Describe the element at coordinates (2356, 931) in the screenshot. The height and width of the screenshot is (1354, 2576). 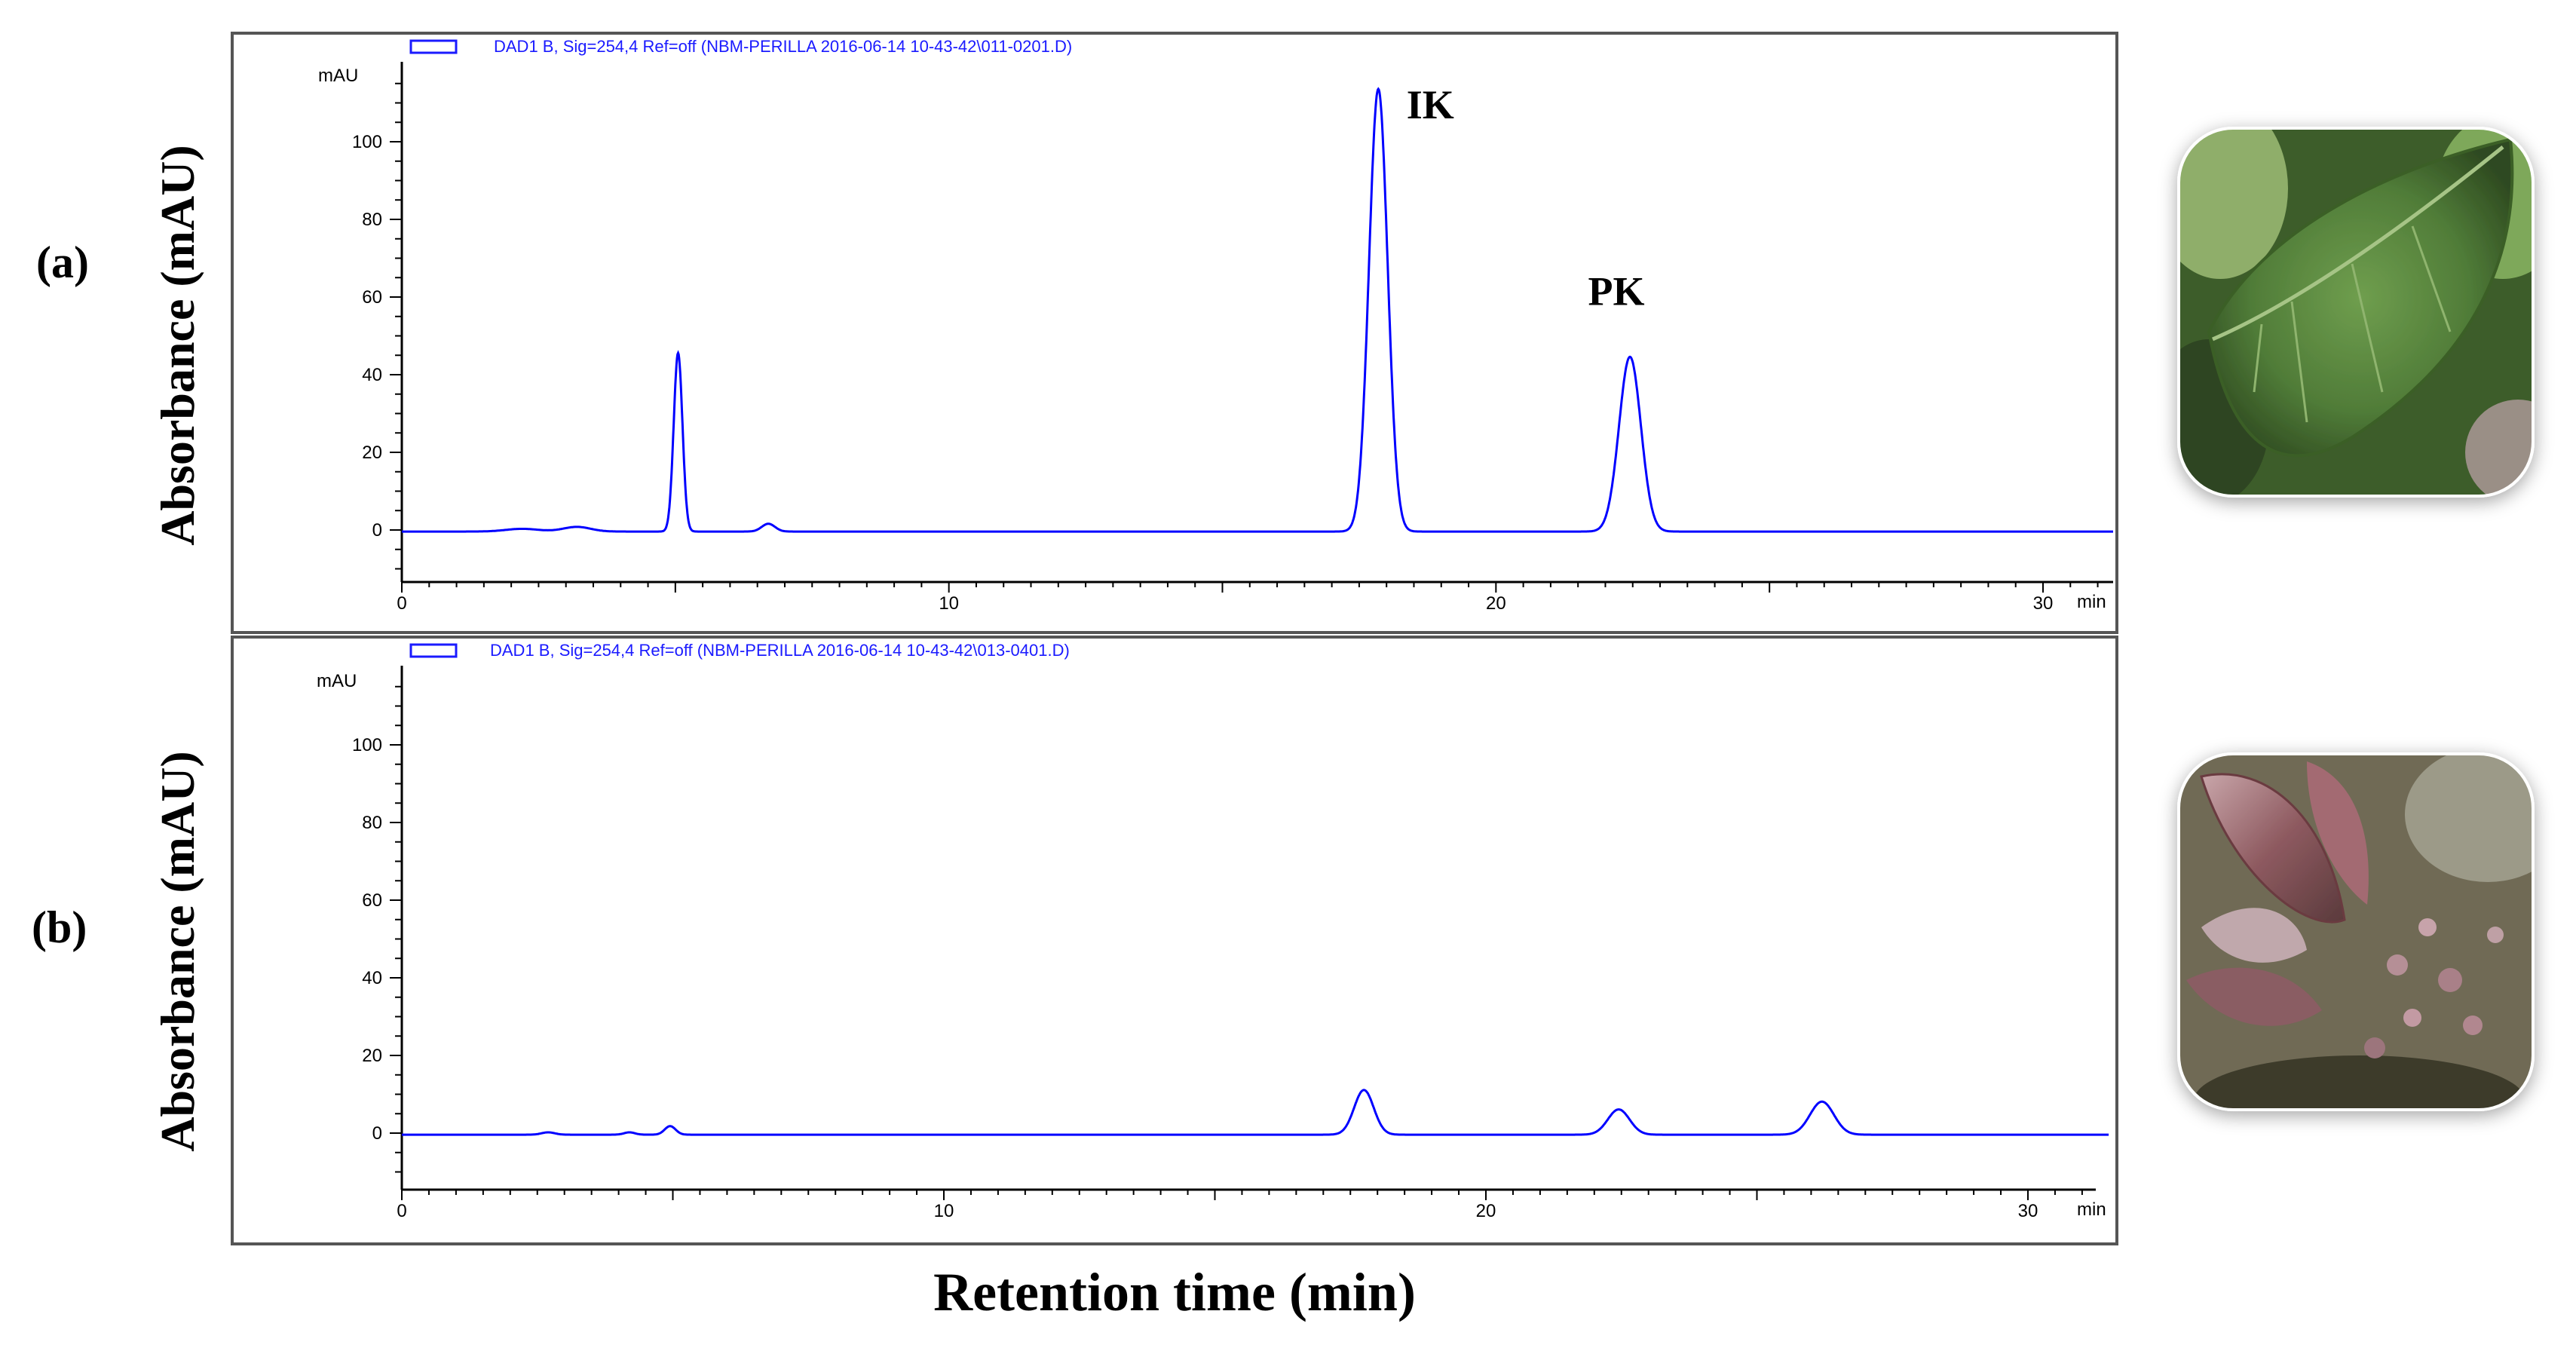
I see `purple-perilla-plant-photo` at that location.